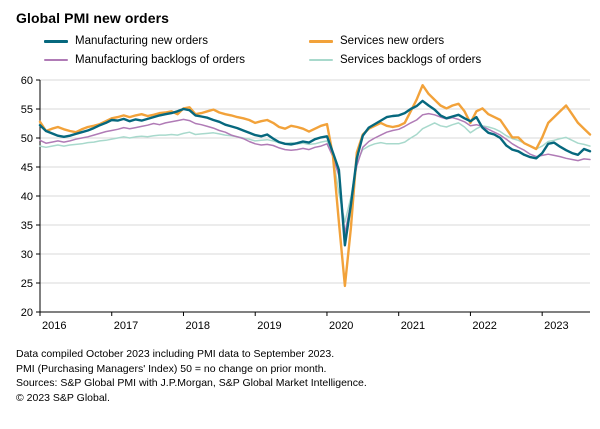 This screenshot has height=429, width=600. What do you see at coordinates (392, 41) in the screenshot?
I see `legend-label: Services new orders` at bounding box center [392, 41].